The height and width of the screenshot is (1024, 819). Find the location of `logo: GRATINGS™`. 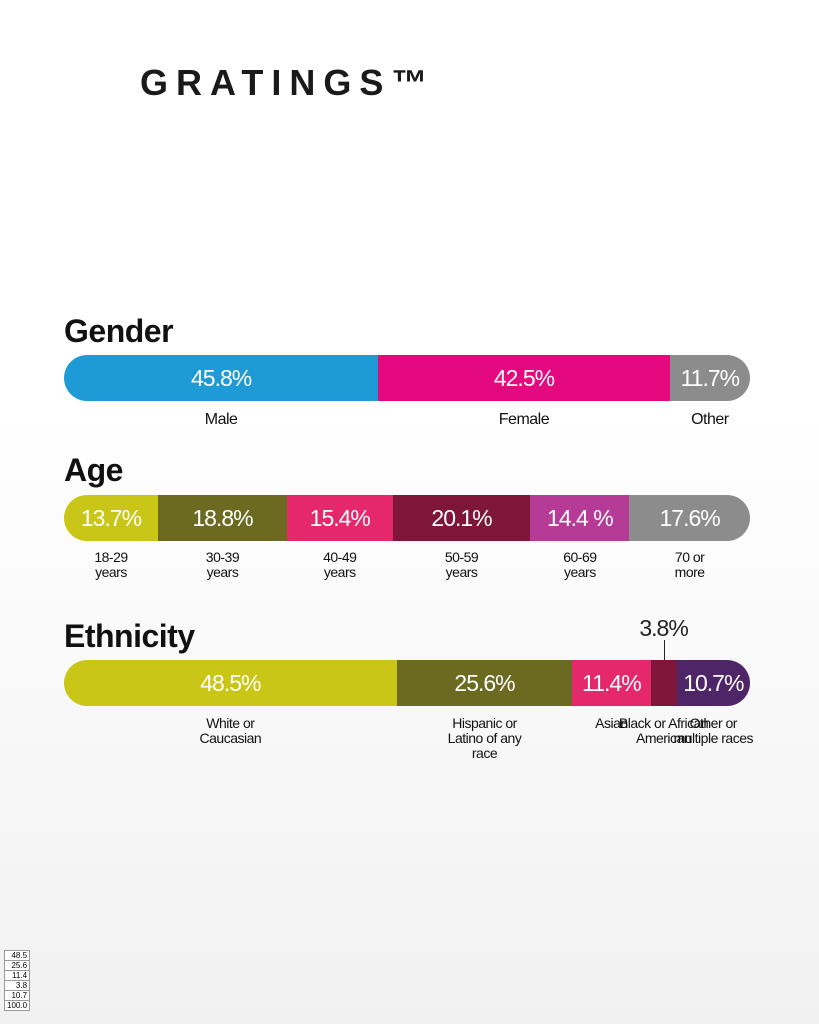

logo: GRATINGS™ is located at coordinates (288, 82).